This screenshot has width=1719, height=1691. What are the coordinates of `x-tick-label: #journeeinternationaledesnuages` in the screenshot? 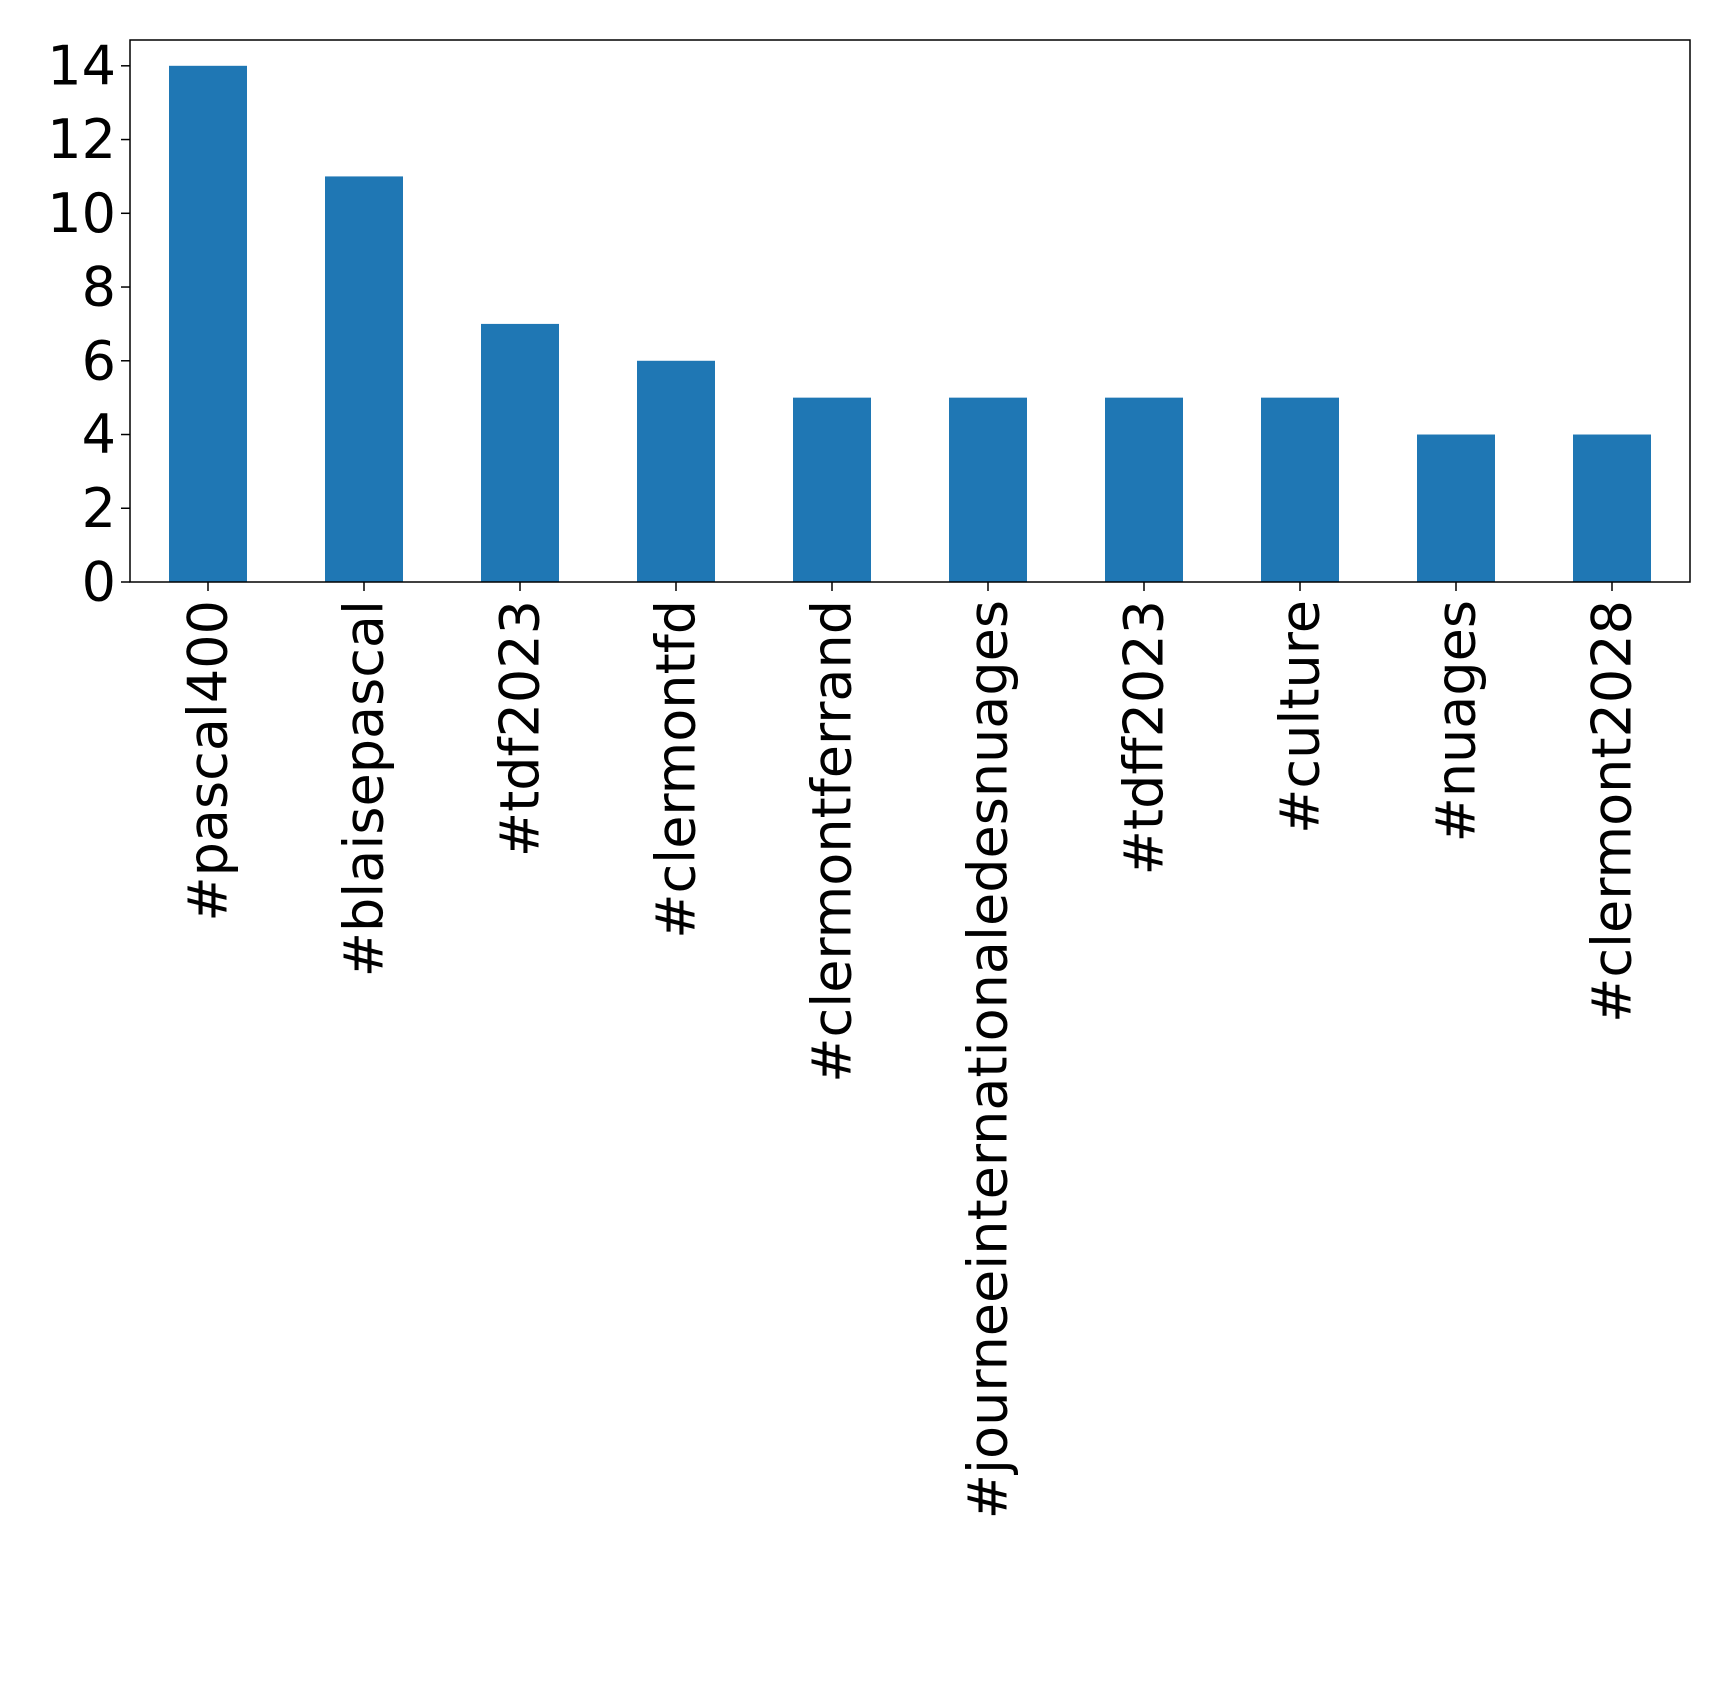 It's located at (988, 1059).